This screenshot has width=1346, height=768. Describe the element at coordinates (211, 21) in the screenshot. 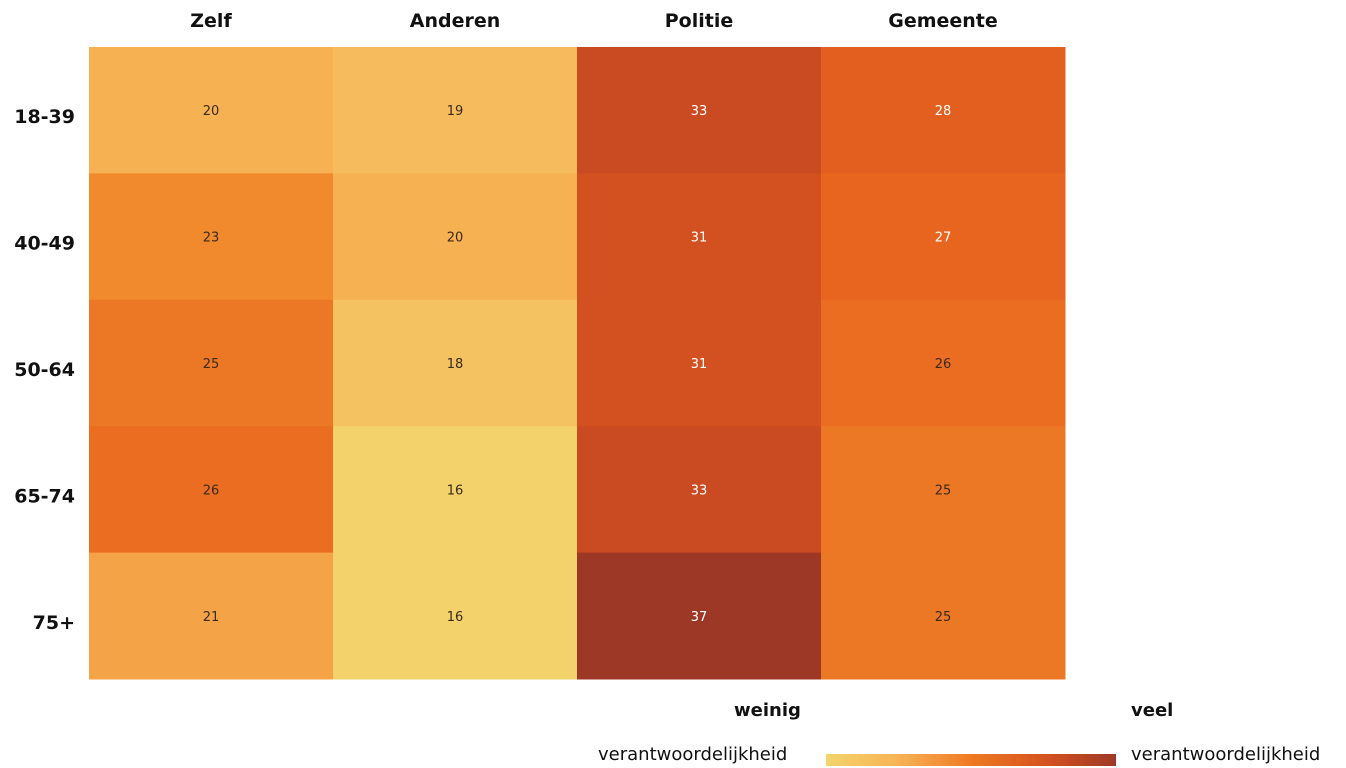

I see `column-label: Zelf` at that location.